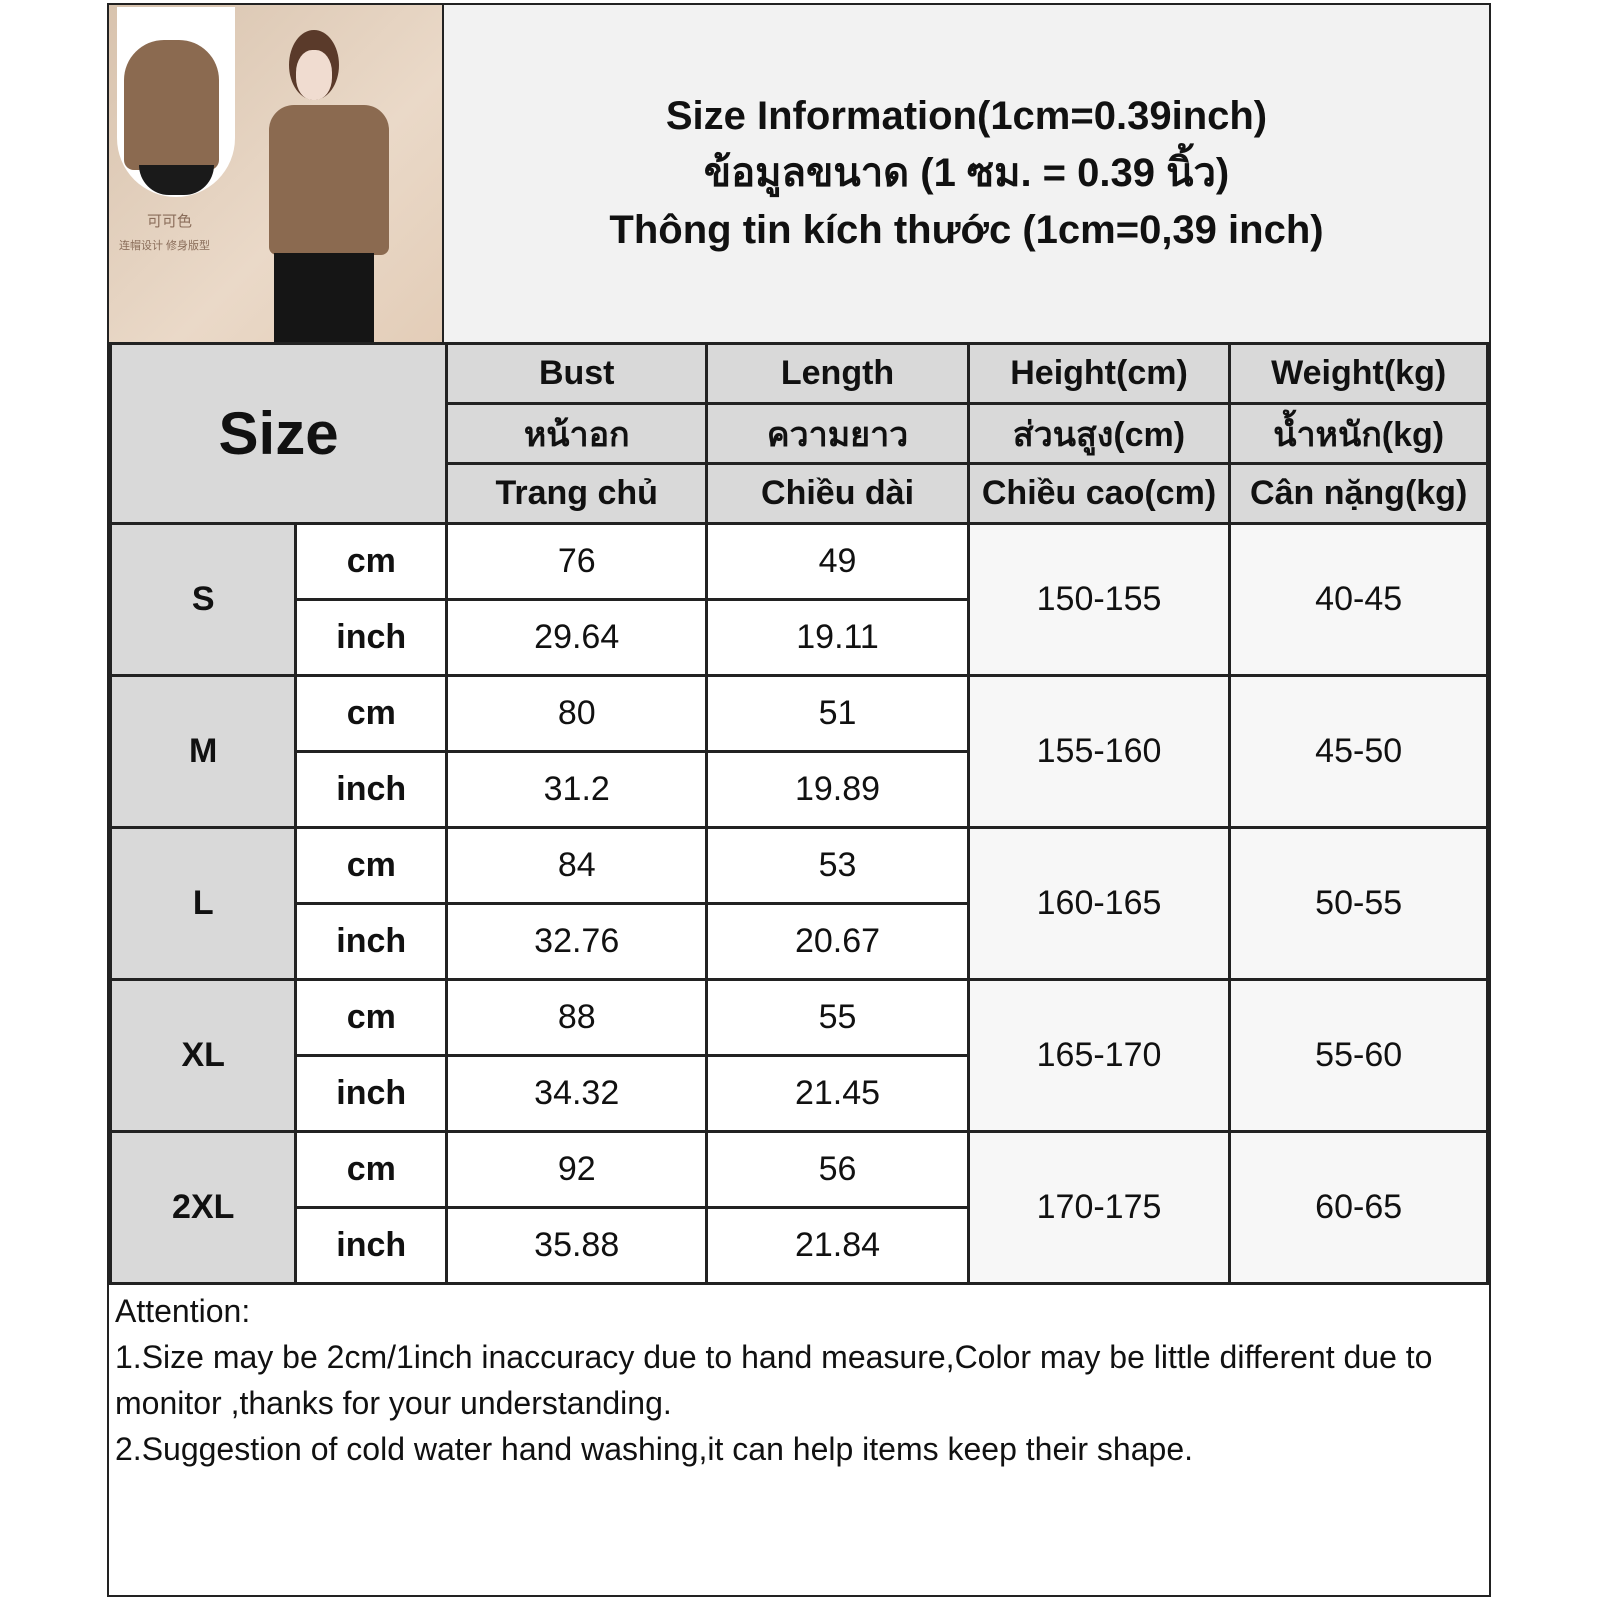 The image size is (1600, 1600). What do you see at coordinates (203, 1207) in the screenshot?
I see `size-label: 2XL` at bounding box center [203, 1207].